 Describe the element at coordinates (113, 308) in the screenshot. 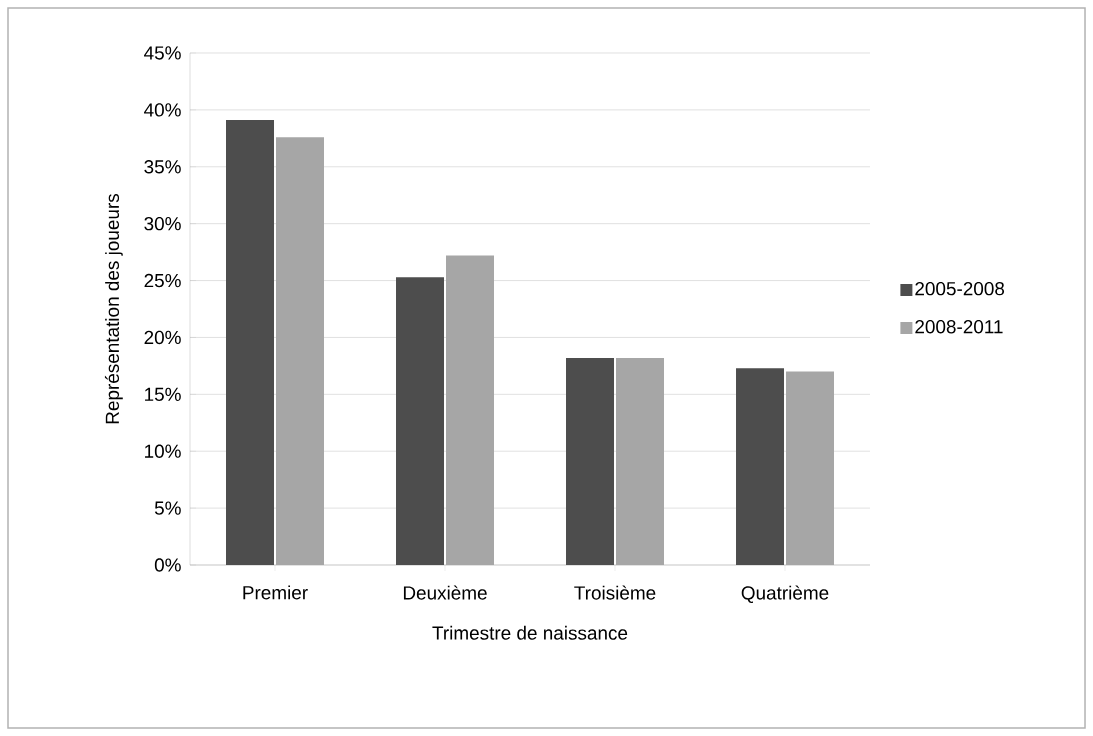

I see `y-axis-title: Représentation des joueurs` at that location.